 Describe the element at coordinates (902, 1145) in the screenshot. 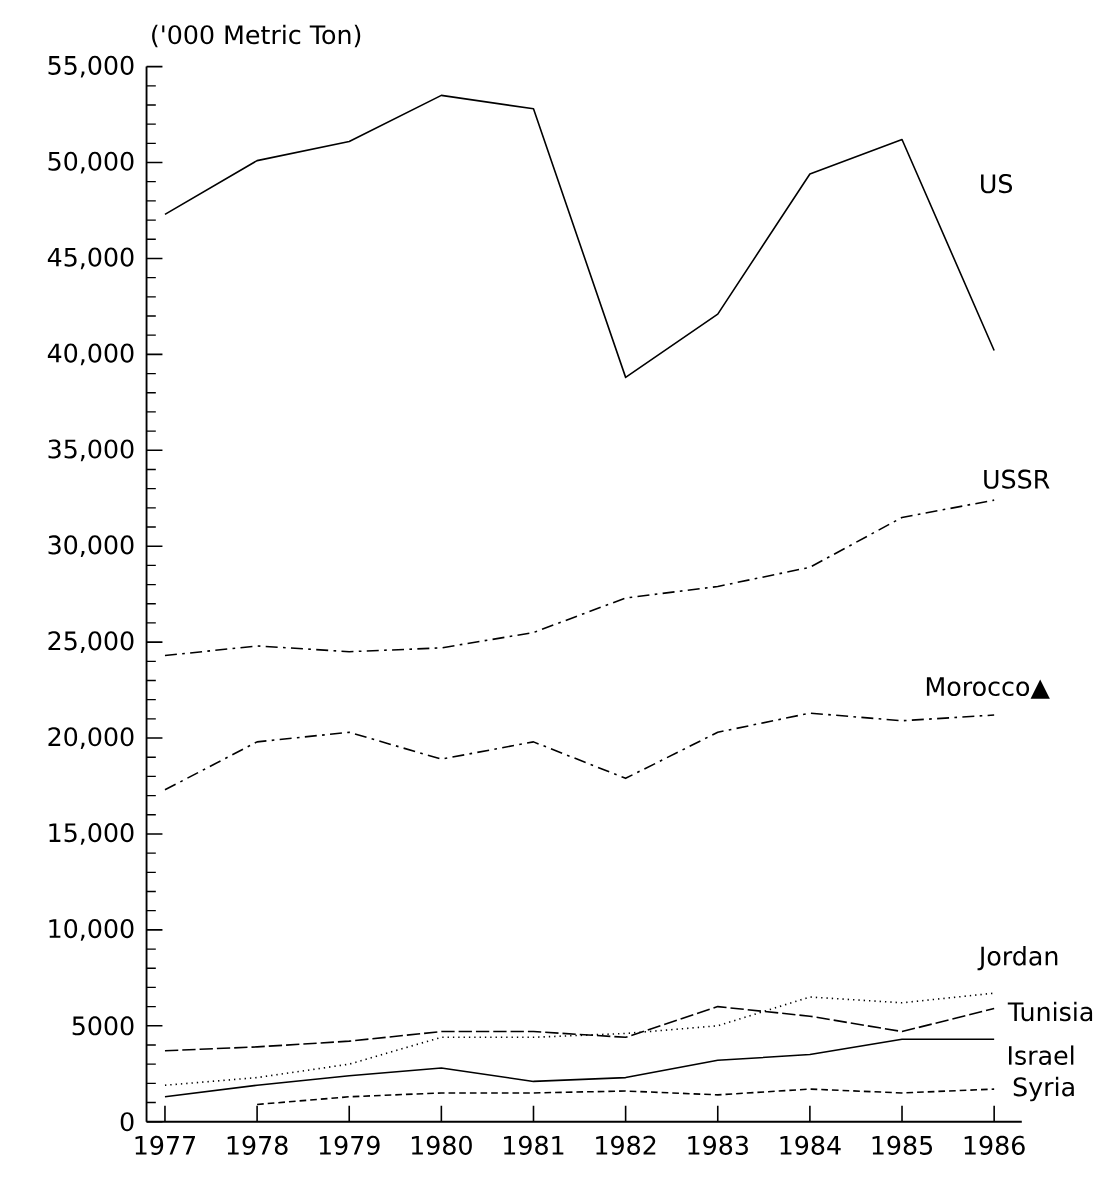

I see `x-tick-label: 1985` at that location.